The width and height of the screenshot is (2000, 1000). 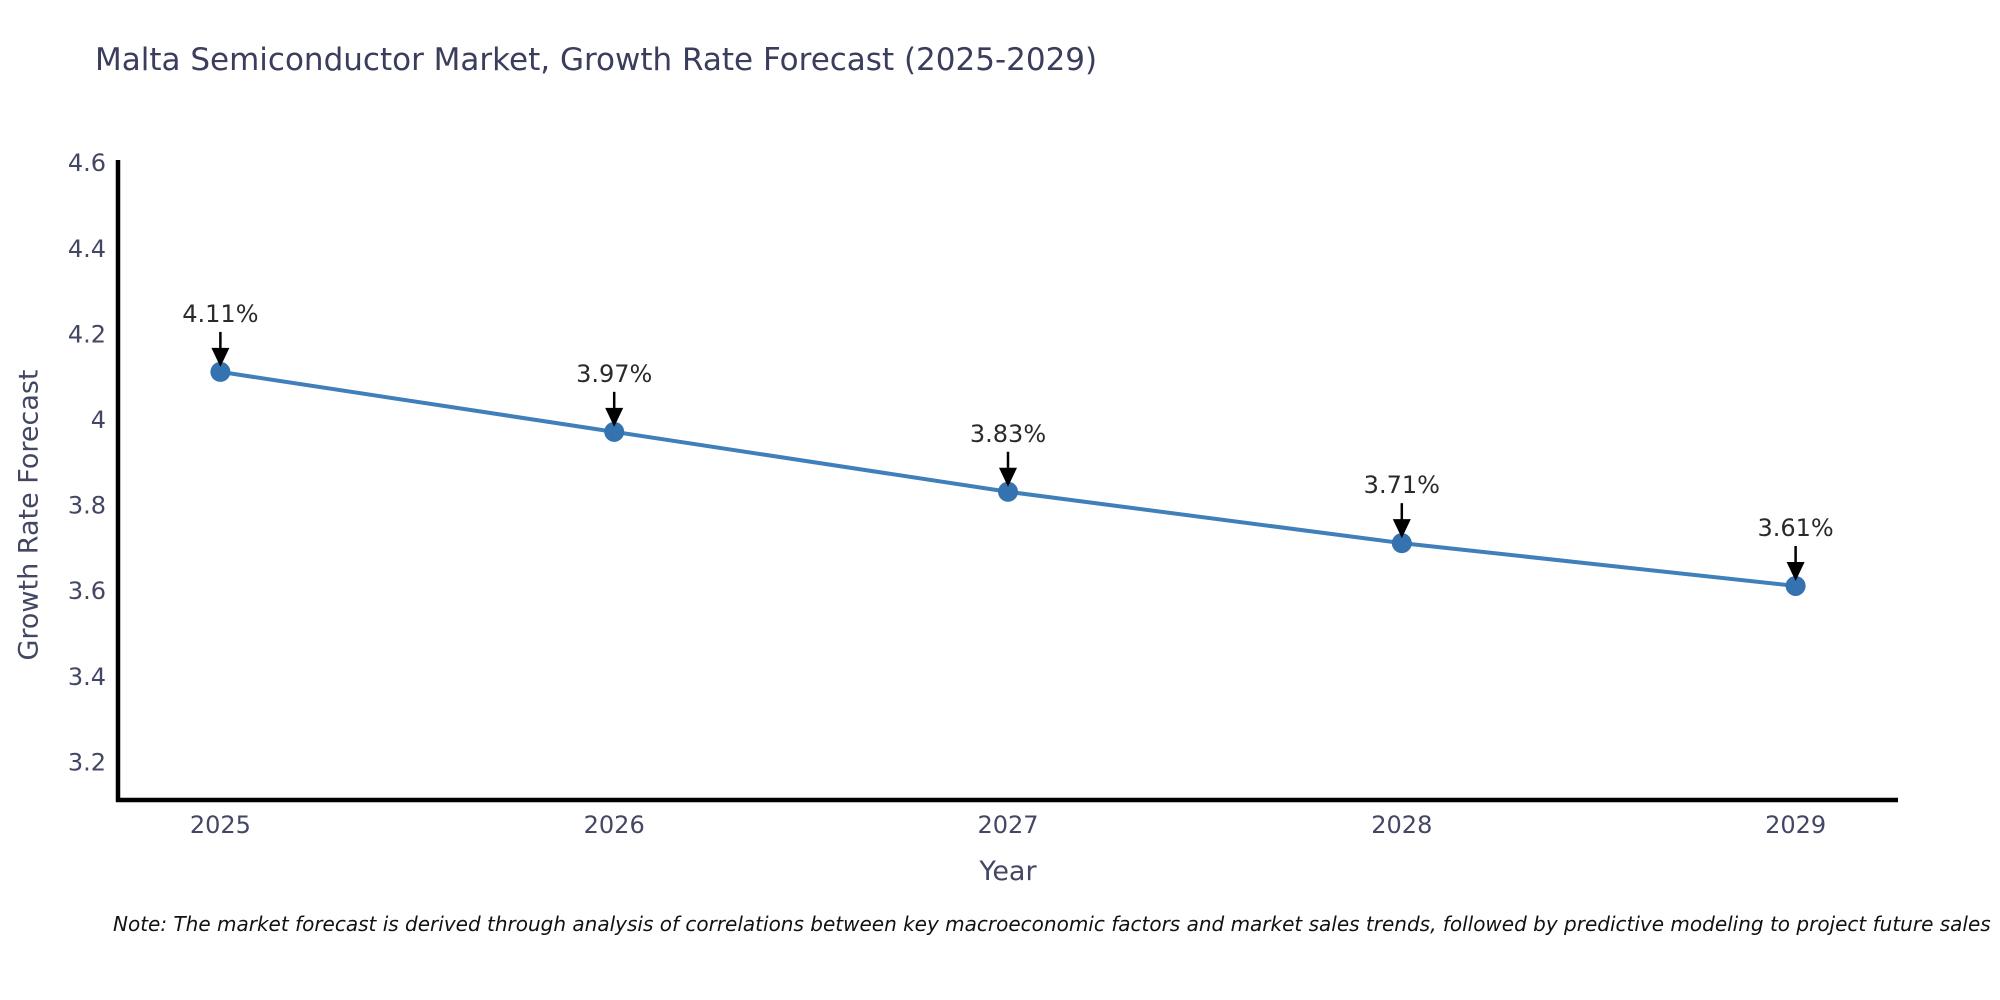 I want to click on point-value-label: 3.83%, so click(x=1008, y=434).